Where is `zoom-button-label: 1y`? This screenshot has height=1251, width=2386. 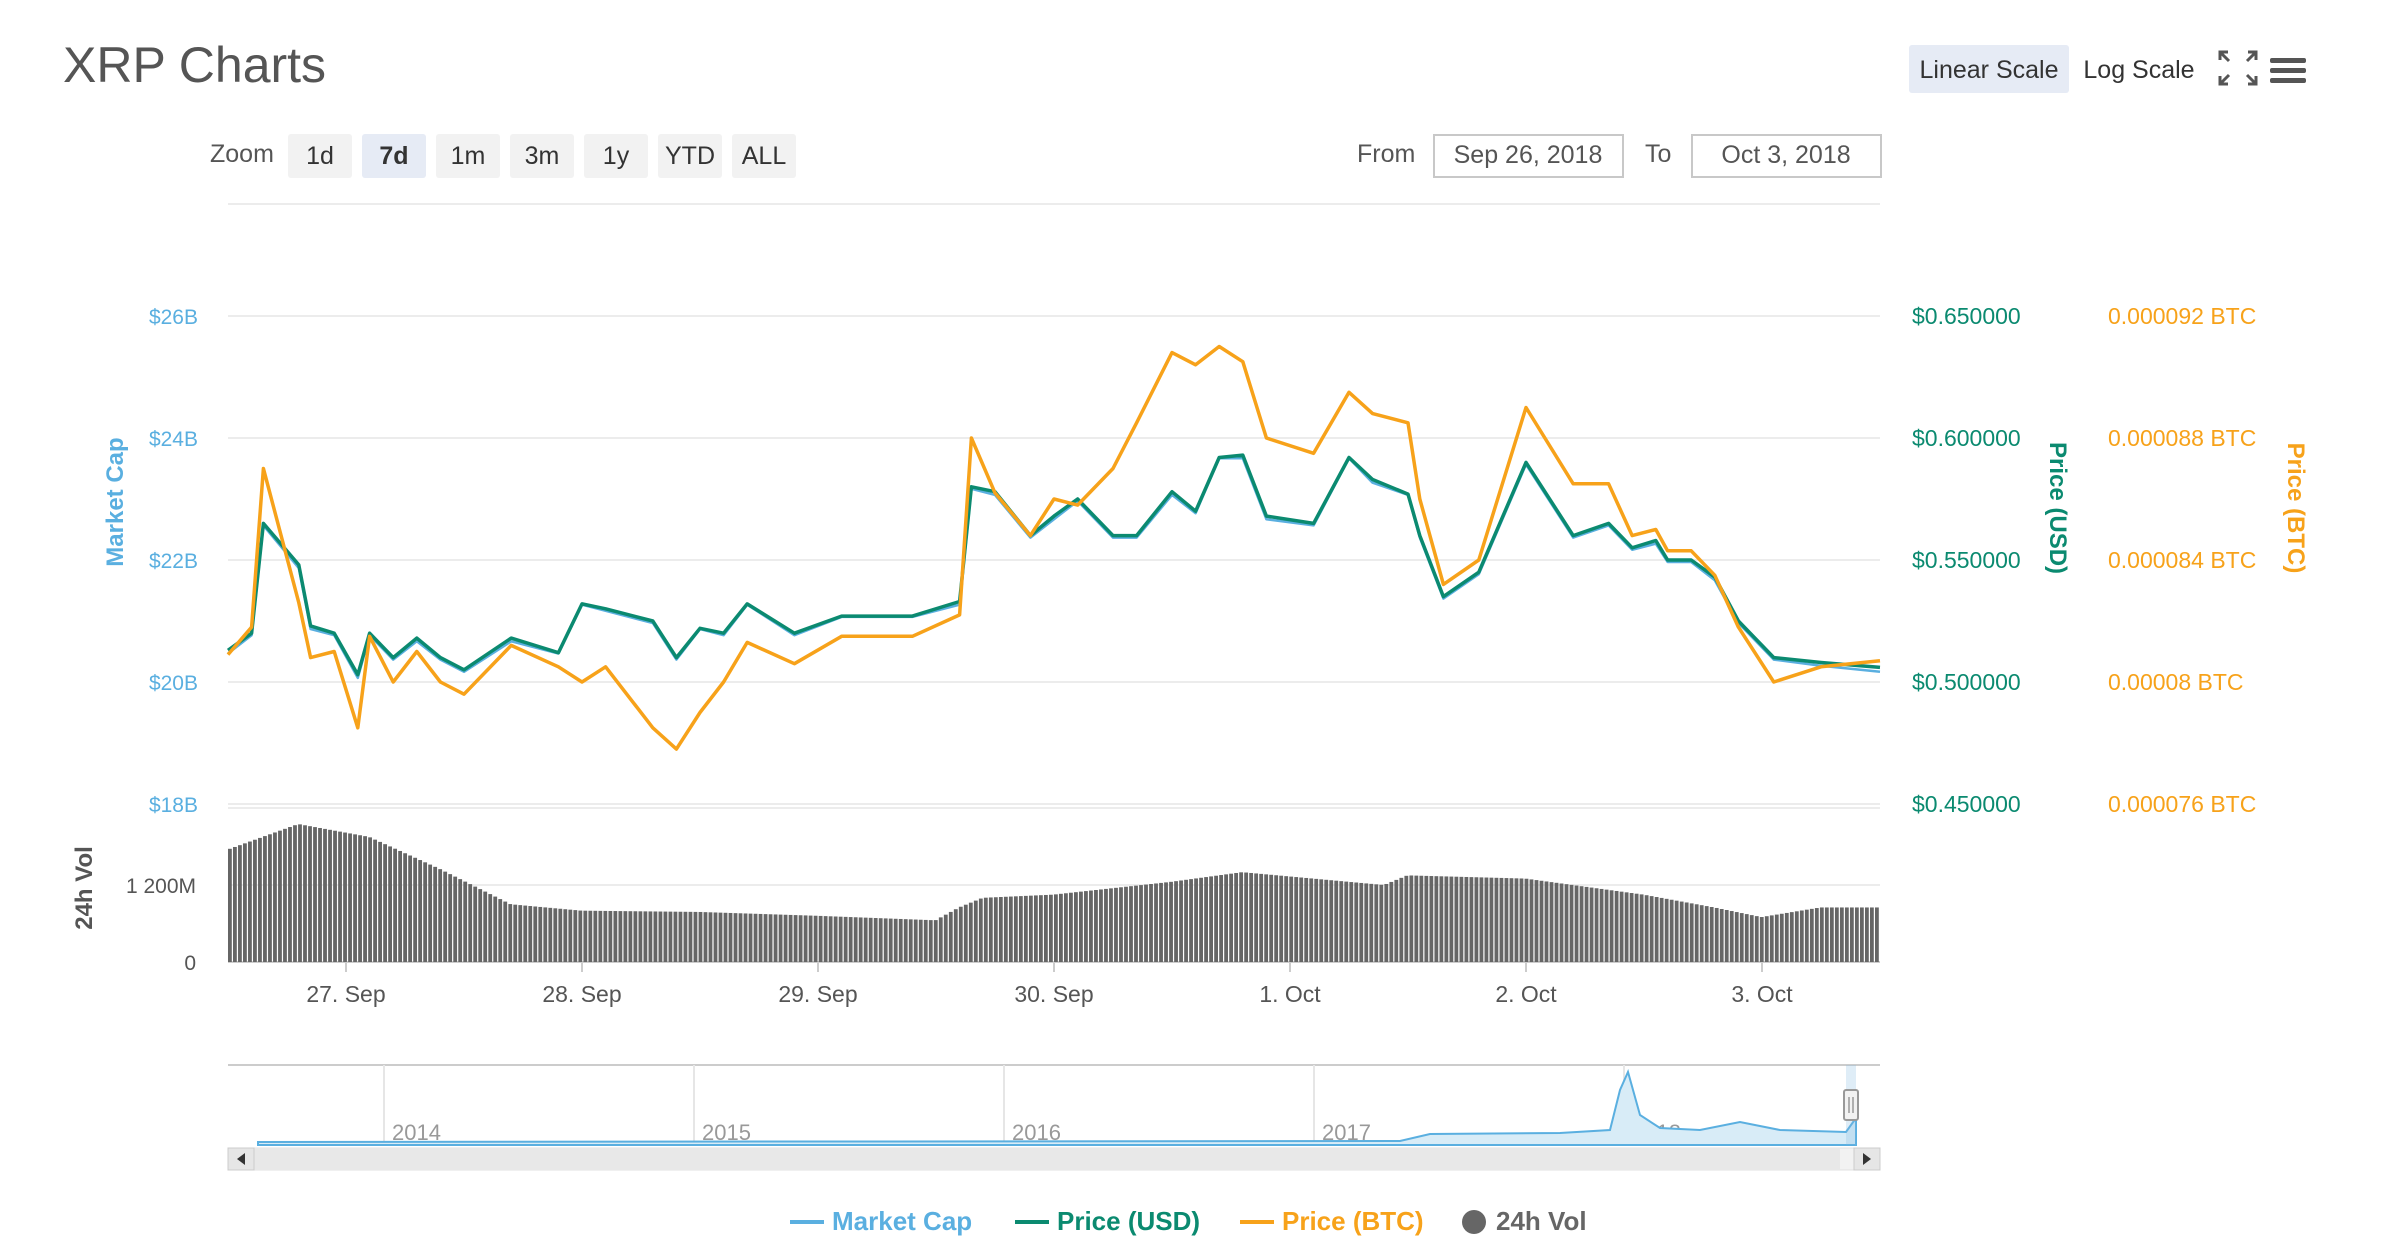
zoom-button-label: 1y is located at coordinates (616, 156).